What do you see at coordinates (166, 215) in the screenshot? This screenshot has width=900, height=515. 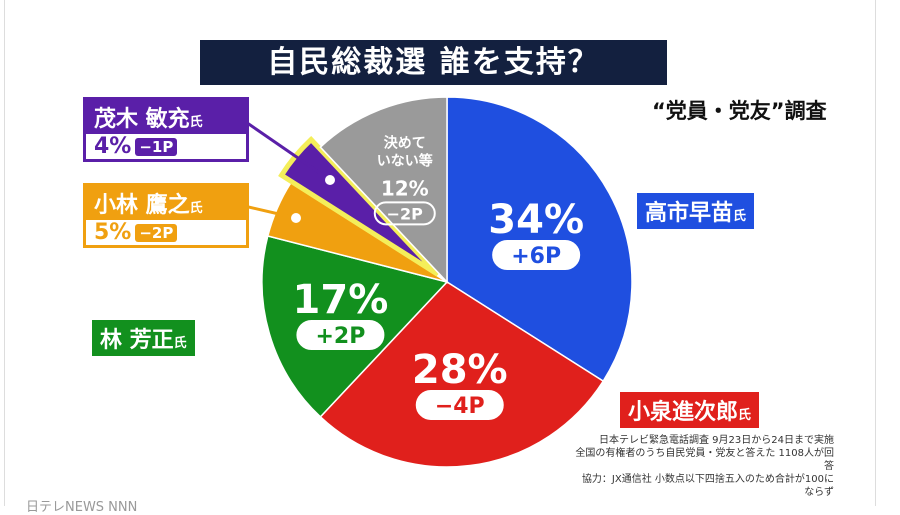 I see `label-kobayashi: 小林 鷹之氏 5% −2P` at bounding box center [166, 215].